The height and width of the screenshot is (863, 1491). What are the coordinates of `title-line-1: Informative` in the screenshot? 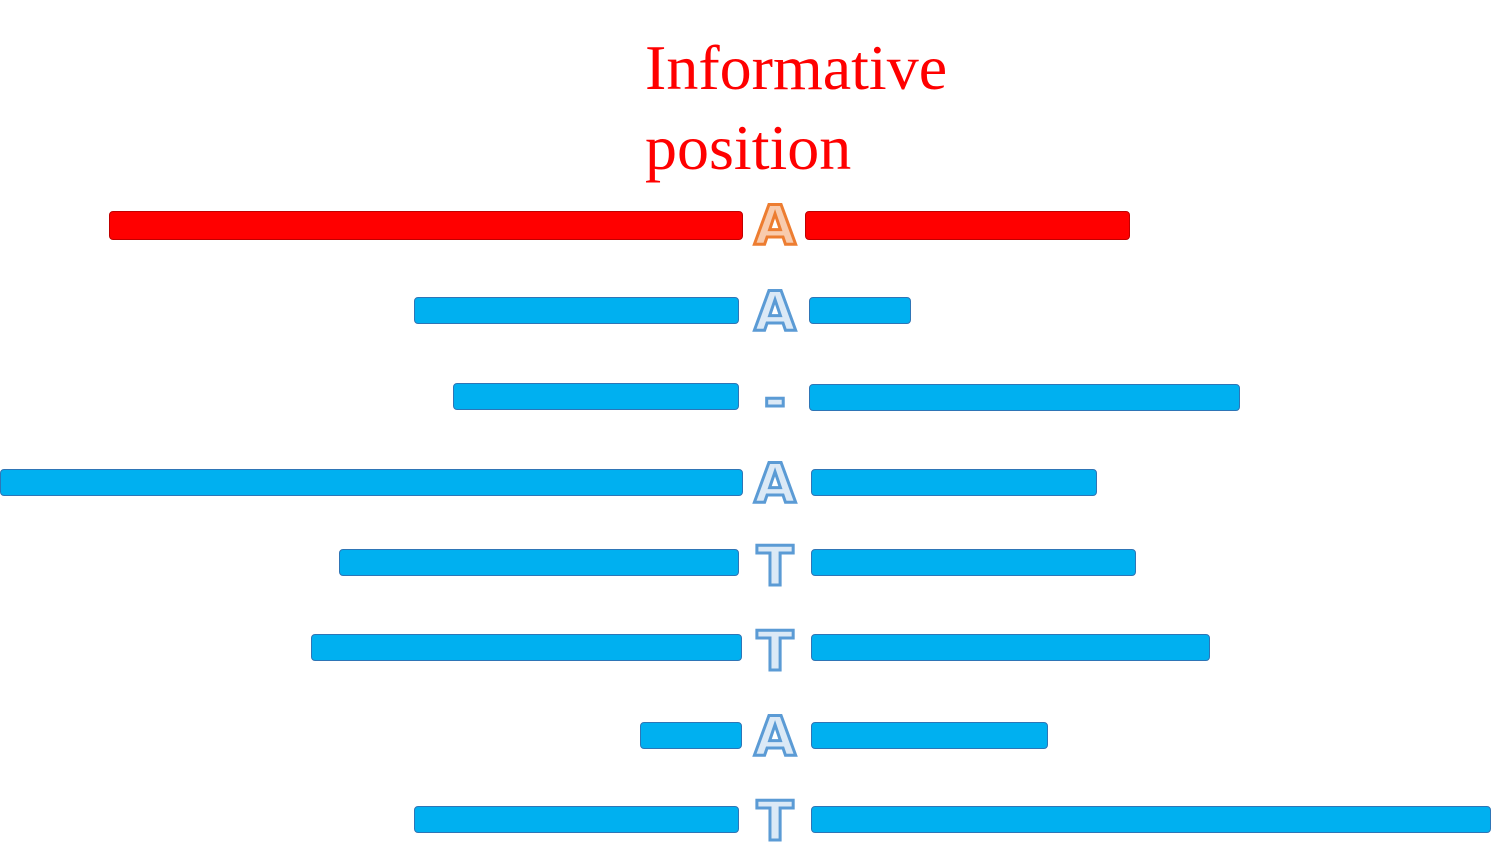 It's located at (796, 67).